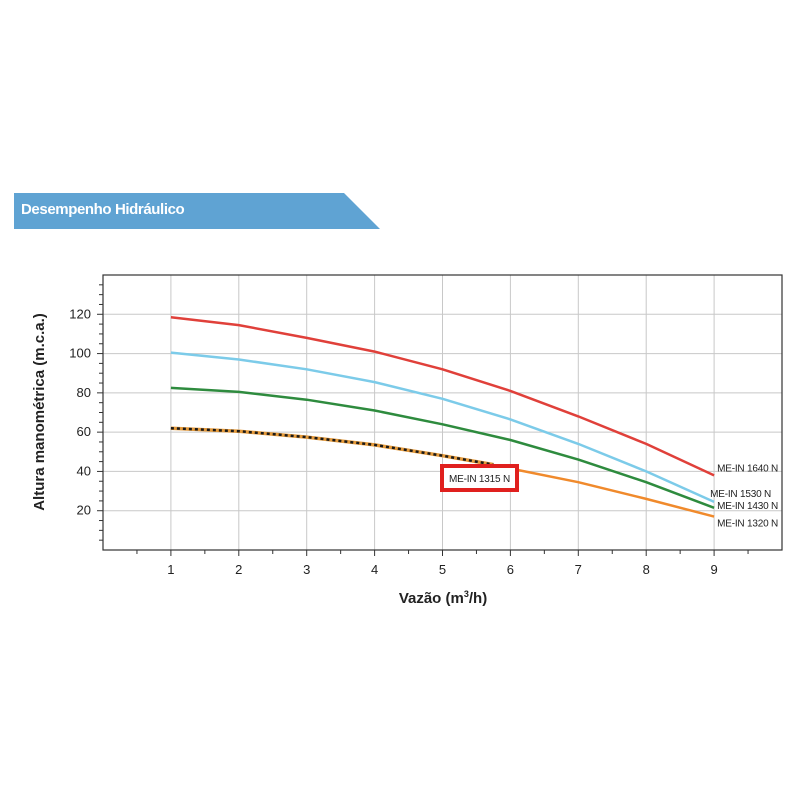 The height and width of the screenshot is (800, 800). What do you see at coordinates (713, 569) in the screenshot?
I see `x-tick-label: 9` at bounding box center [713, 569].